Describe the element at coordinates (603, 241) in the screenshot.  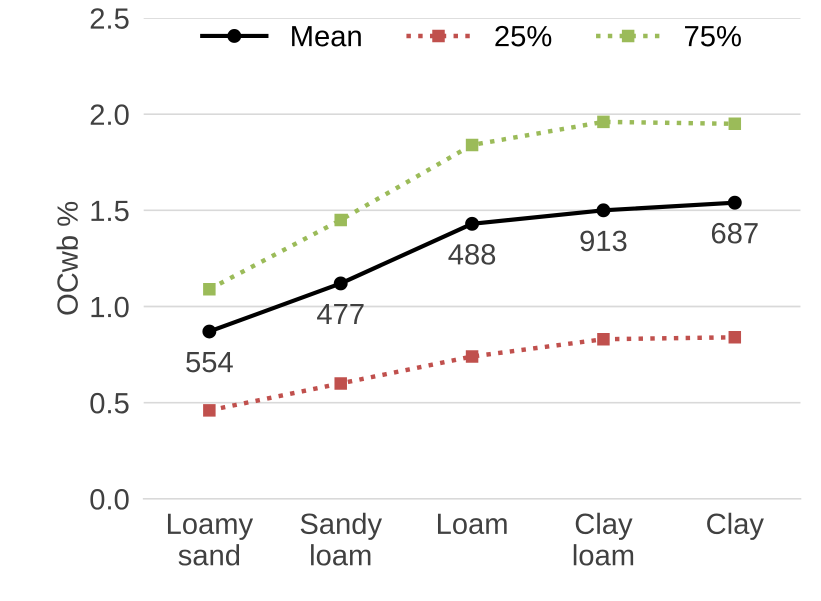
I see `annotation: 913` at that location.